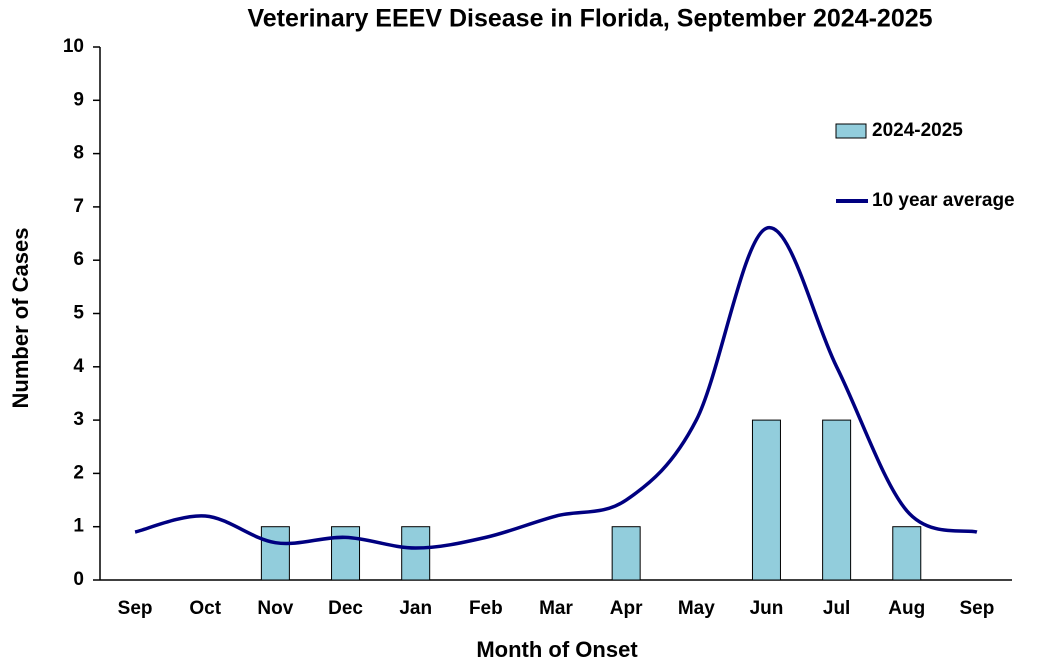 This screenshot has width=1049, height=666. Describe the element at coordinates (78, 366) in the screenshot. I see `y-tick-label: 4` at that location.